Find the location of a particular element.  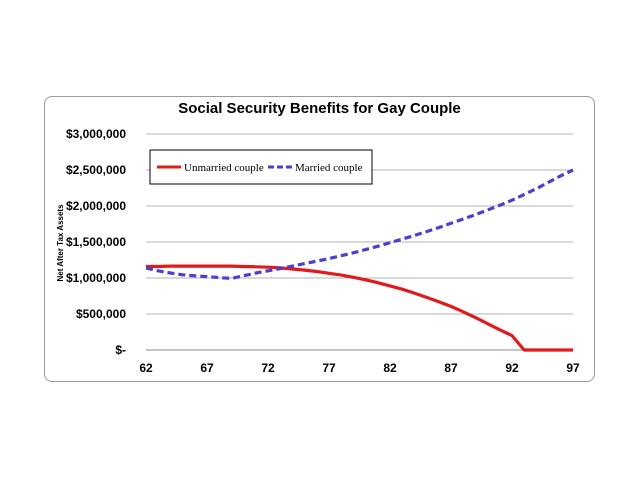

y-tick-label: $1,500,000 is located at coordinates (96, 242).